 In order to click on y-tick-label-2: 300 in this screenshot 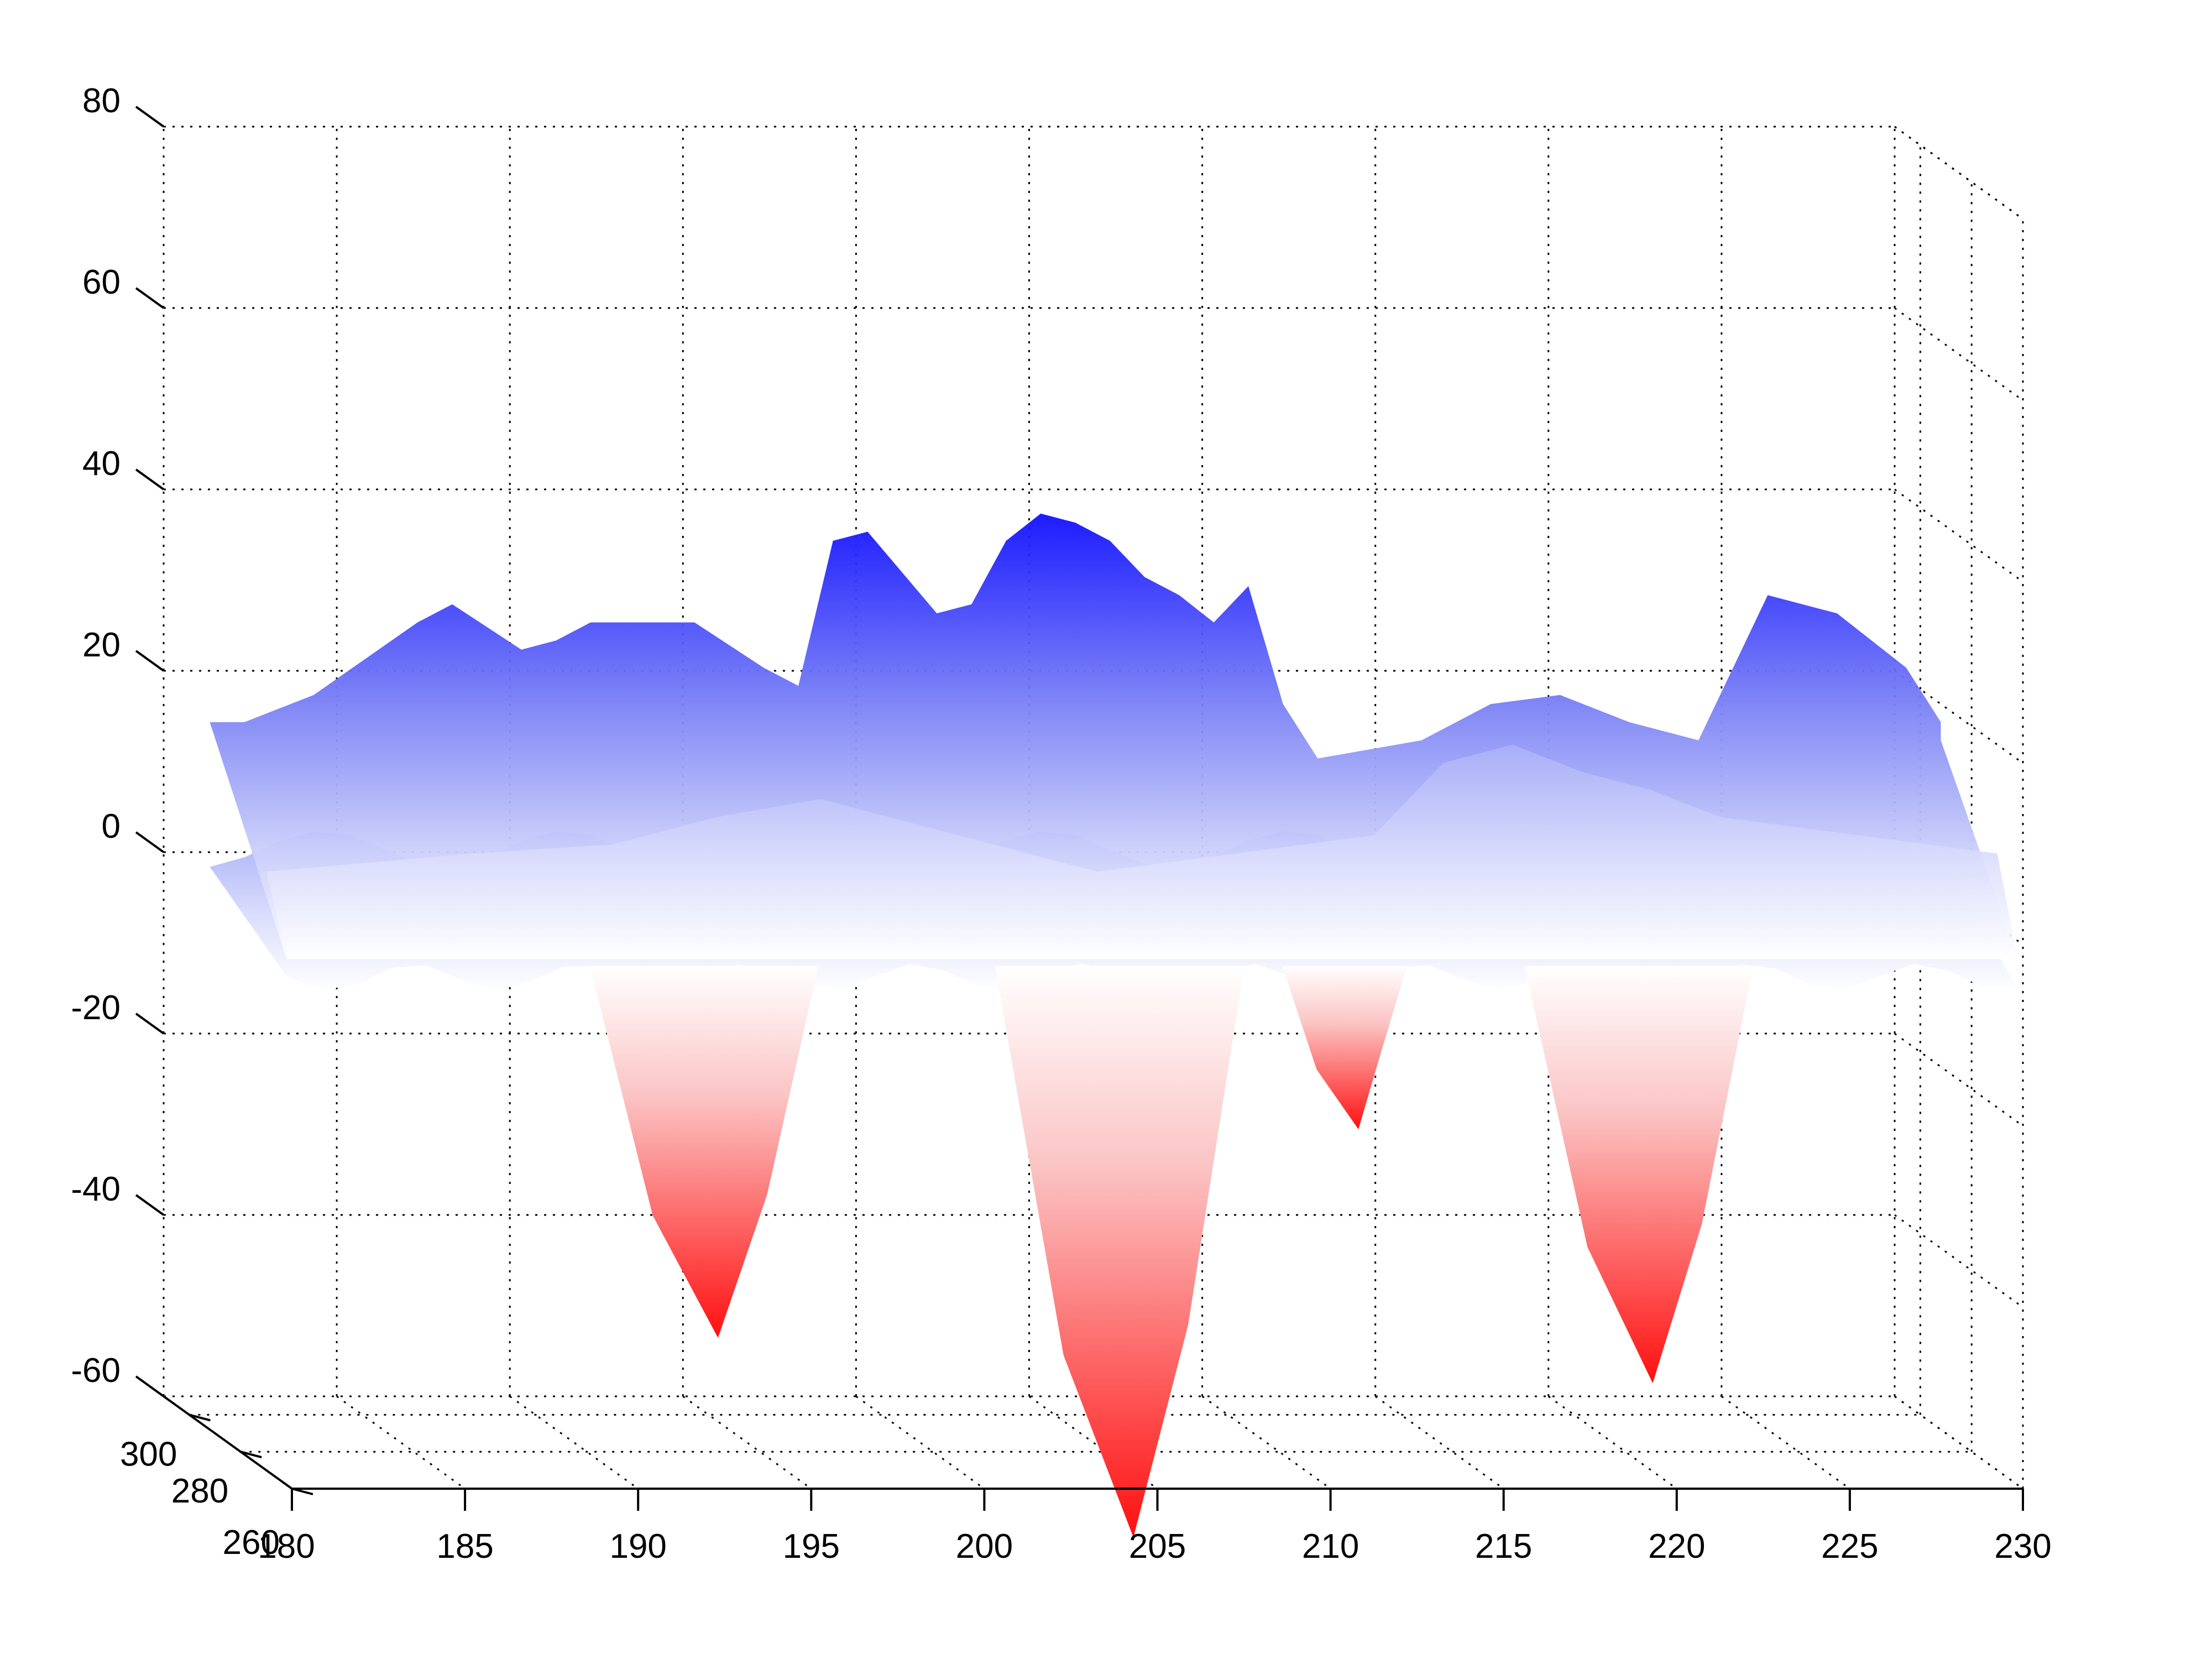, I will do `click(148, 1454)`.